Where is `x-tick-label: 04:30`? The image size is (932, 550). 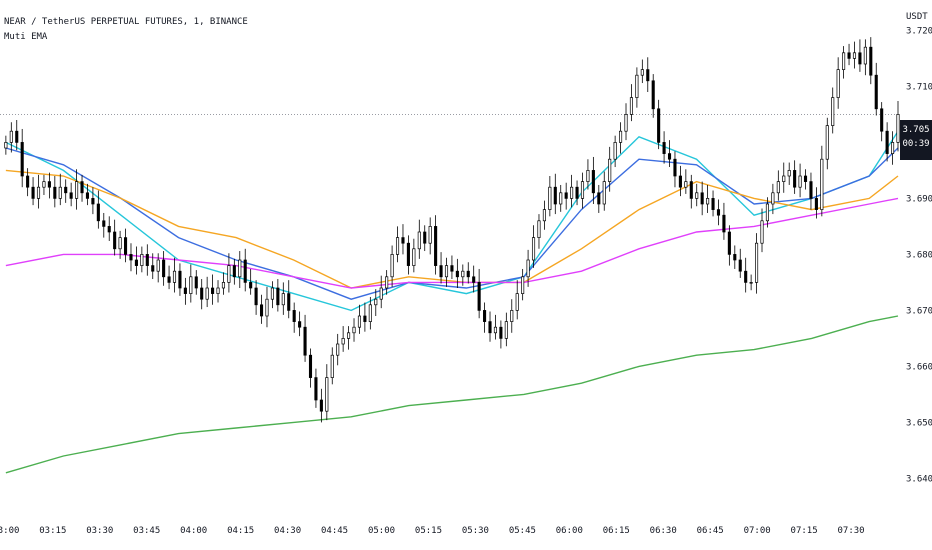 x-tick-label: 04:30 is located at coordinates (287, 531).